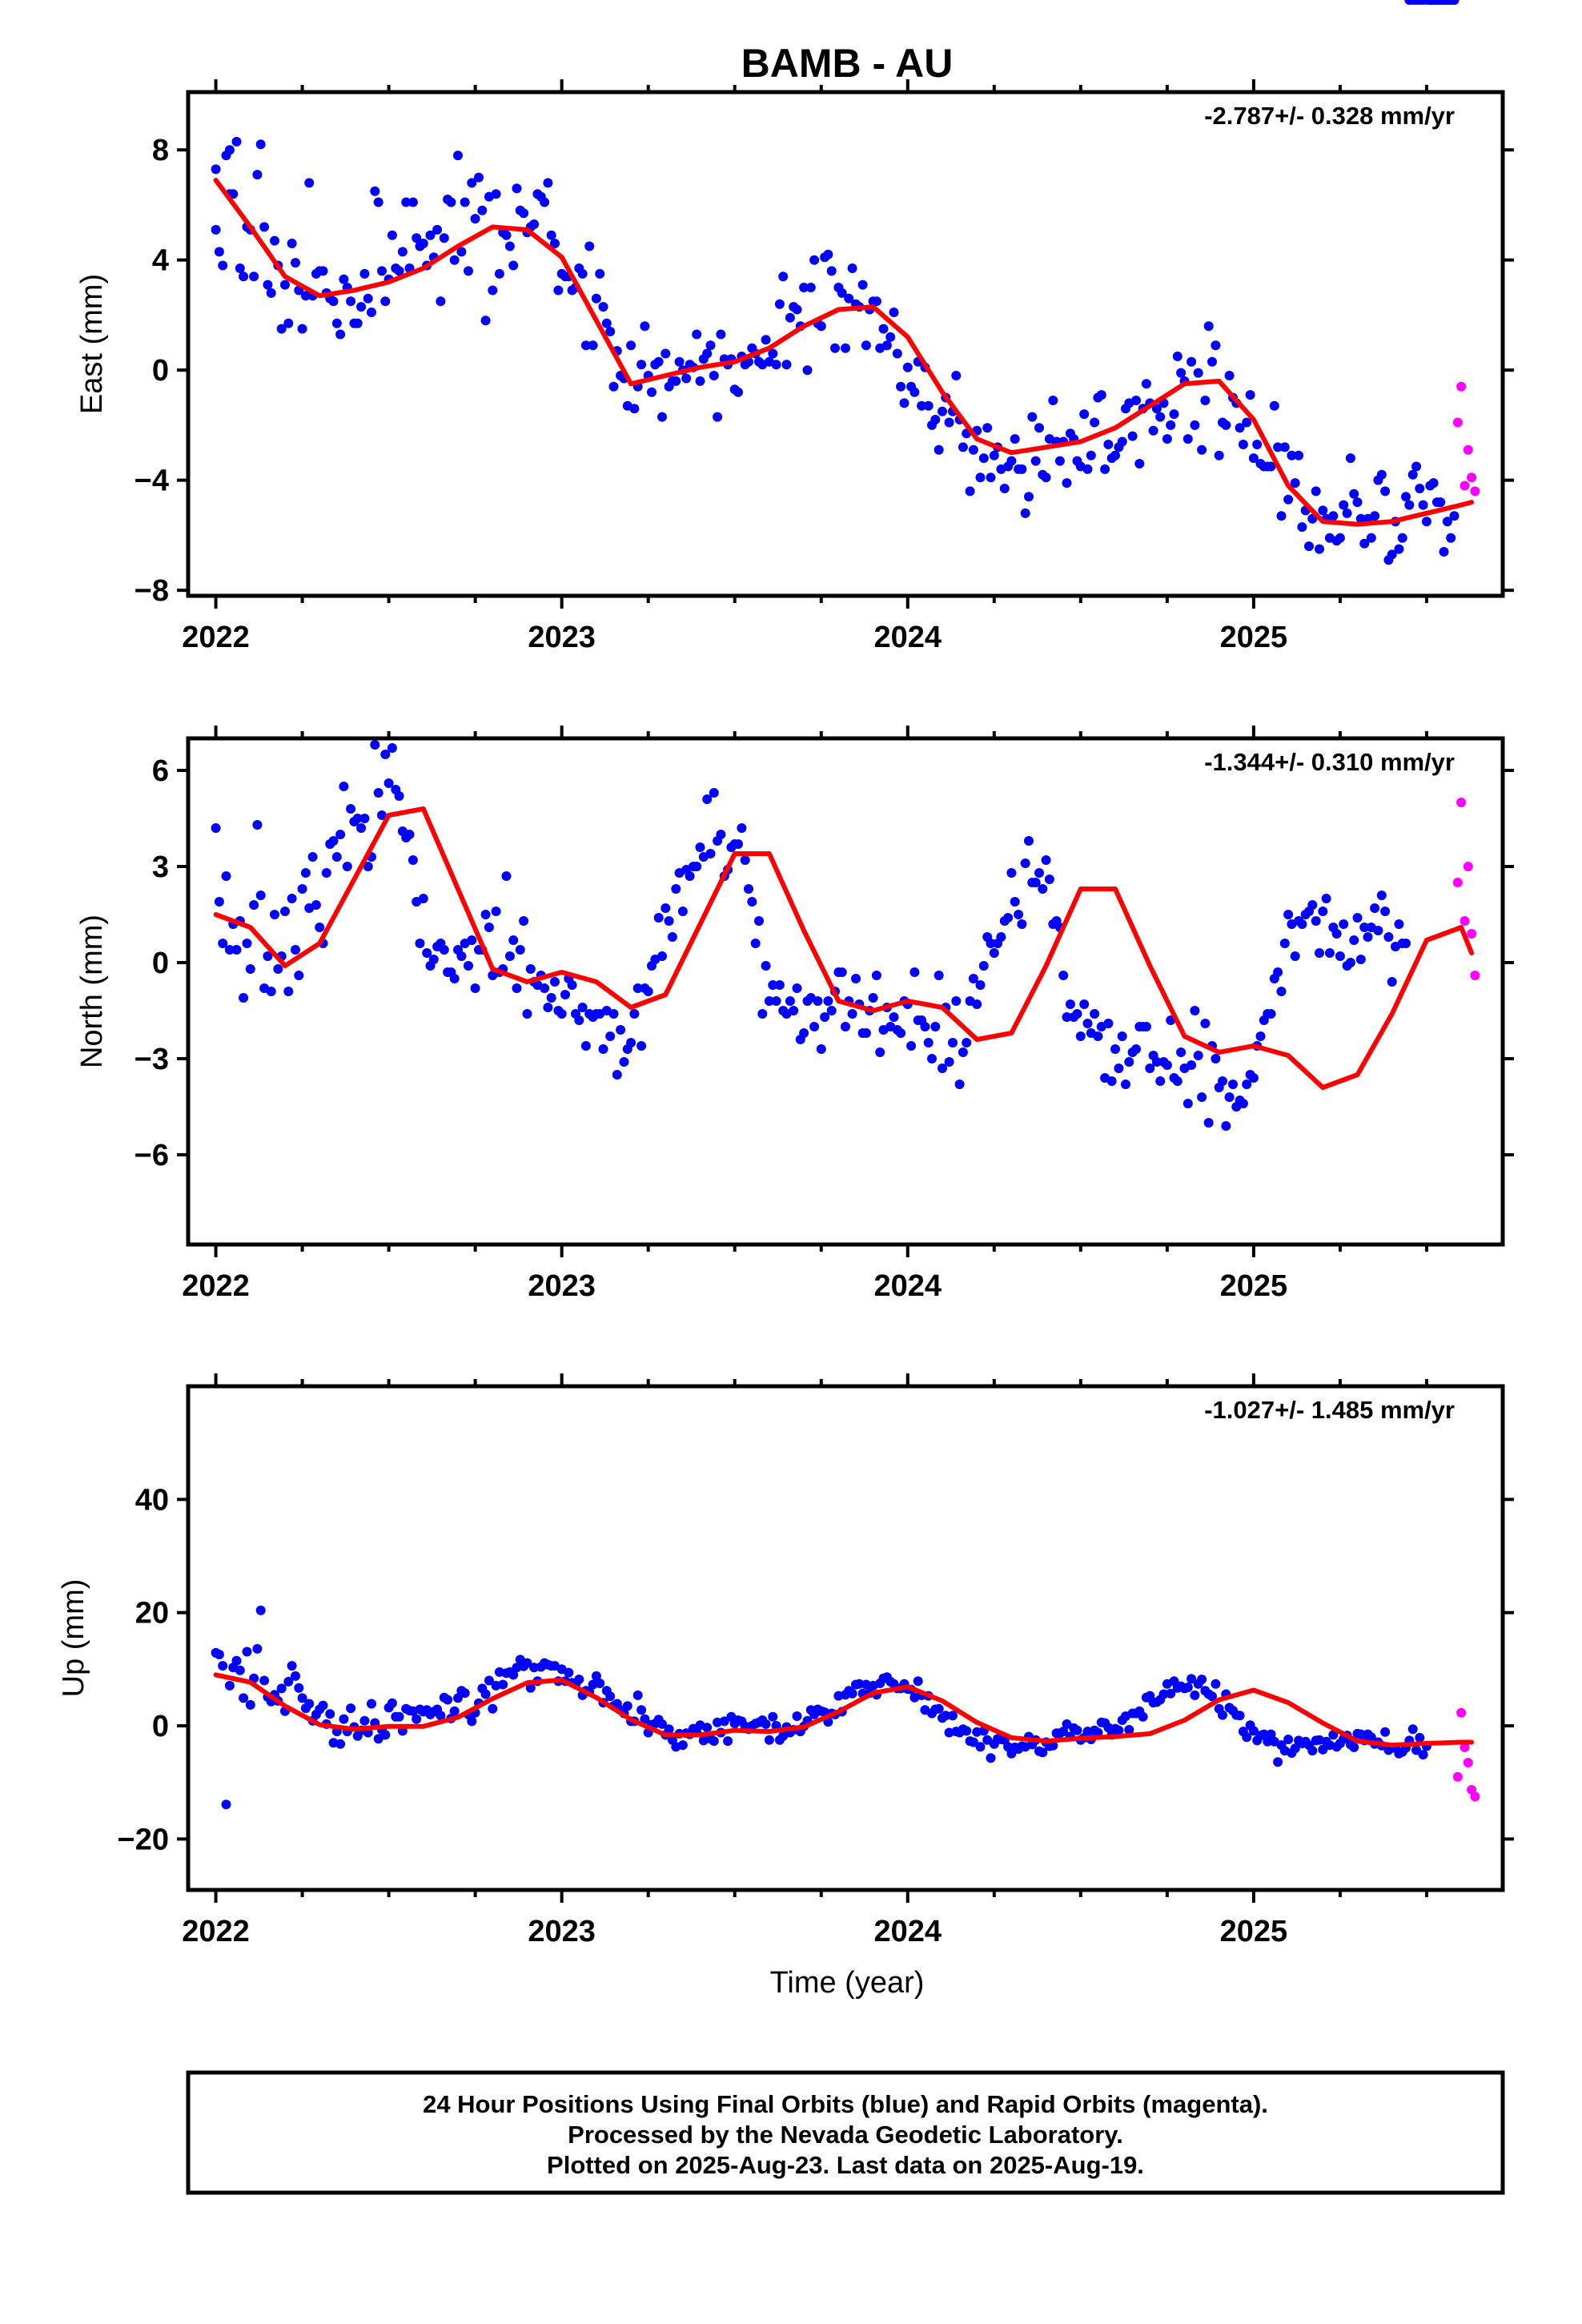 The width and height of the screenshot is (1582, 2324). What do you see at coordinates (844, 352) in the screenshot?
I see `east-model-curve` at bounding box center [844, 352].